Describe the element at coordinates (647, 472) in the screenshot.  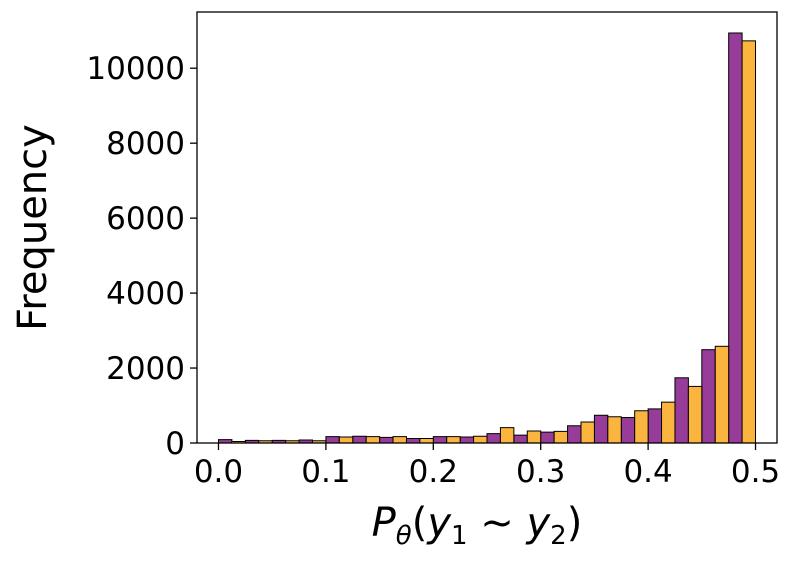
I see `x-tick-label: 0.4` at that location.